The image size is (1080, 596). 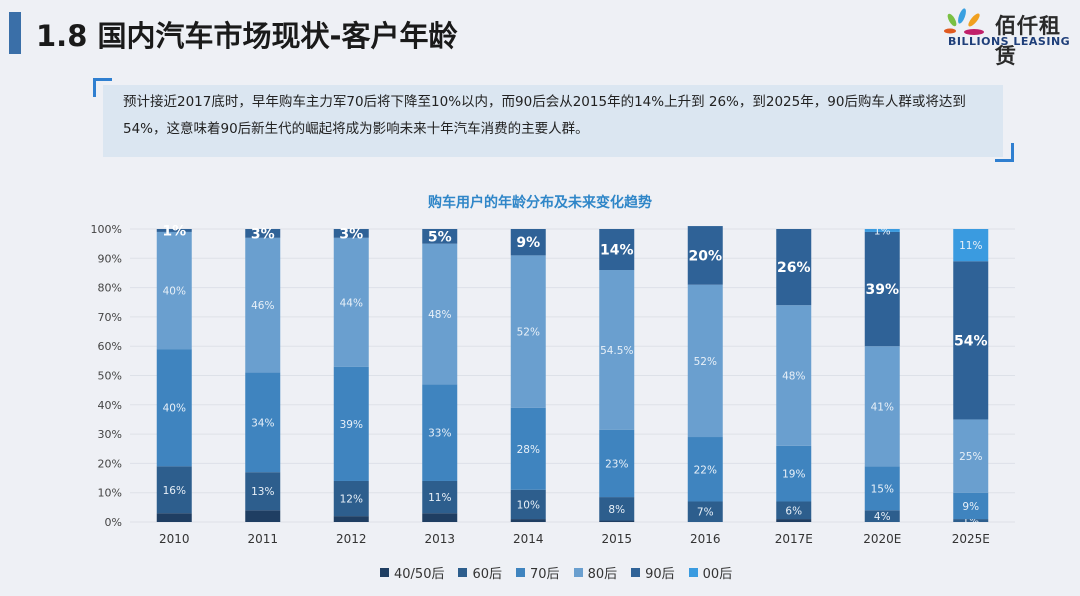 I want to click on data-label: 12%, so click(x=351, y=500).